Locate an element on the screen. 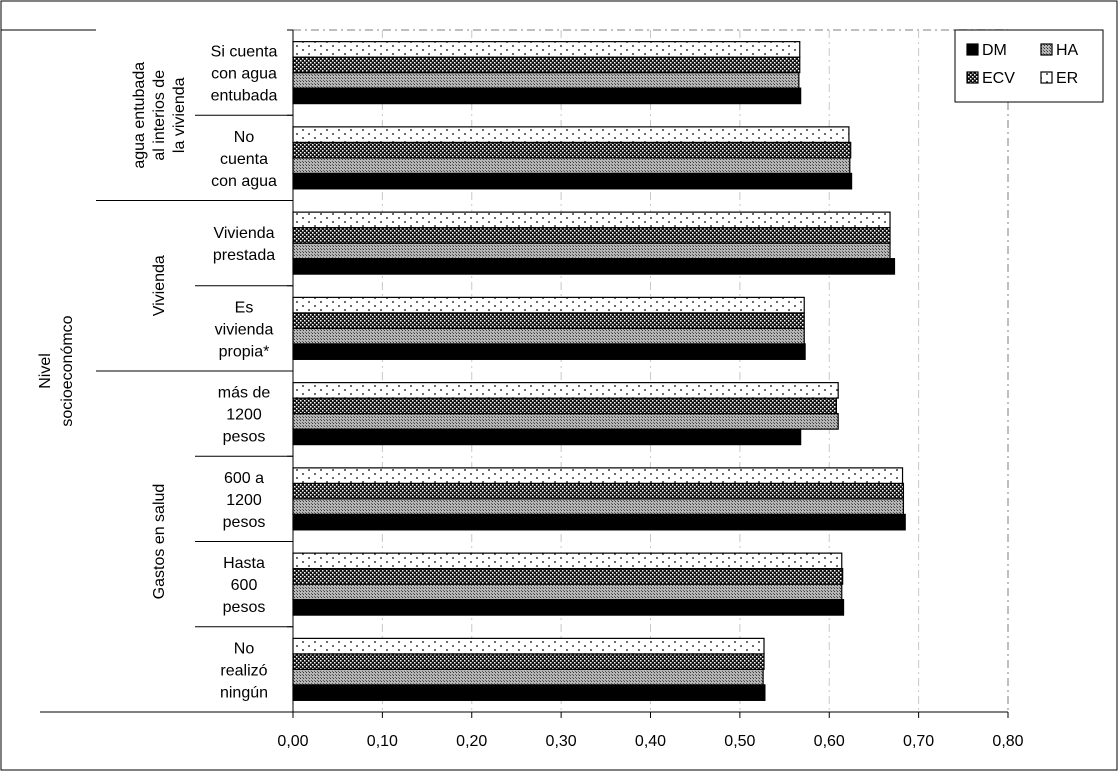 The image size is (1118, 776). group-label: agua entubada is located at coordinates (139, 115).